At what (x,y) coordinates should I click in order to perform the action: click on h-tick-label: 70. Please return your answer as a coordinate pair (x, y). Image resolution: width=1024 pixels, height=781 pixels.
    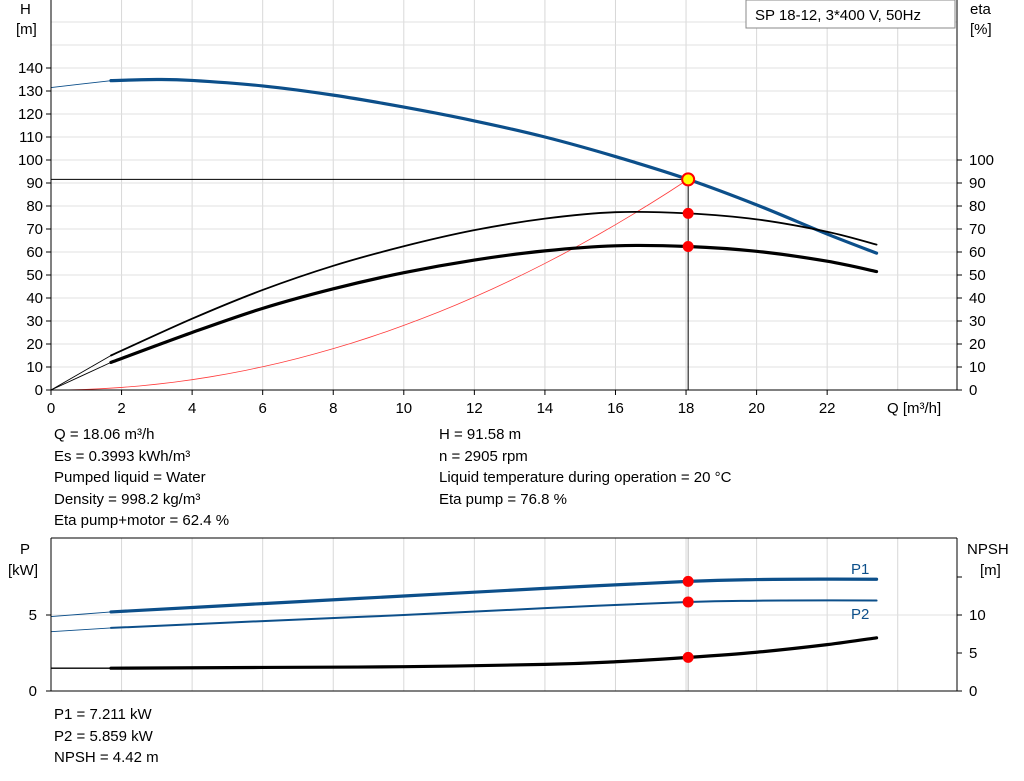
    Looking at the image, I should click on (34, 229).